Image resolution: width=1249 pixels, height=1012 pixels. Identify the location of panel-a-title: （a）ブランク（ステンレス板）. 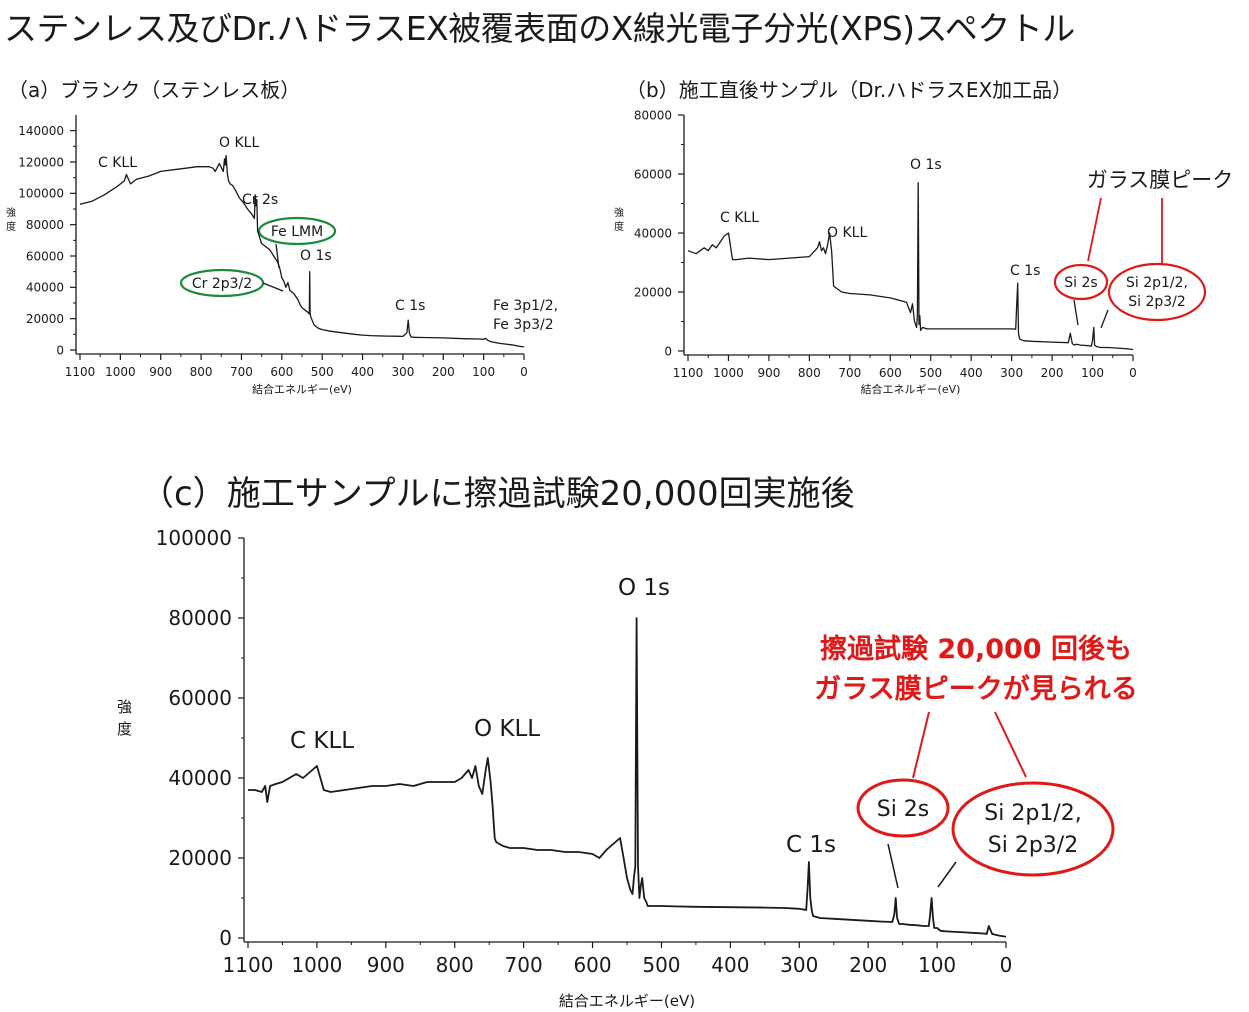
(154, 90).